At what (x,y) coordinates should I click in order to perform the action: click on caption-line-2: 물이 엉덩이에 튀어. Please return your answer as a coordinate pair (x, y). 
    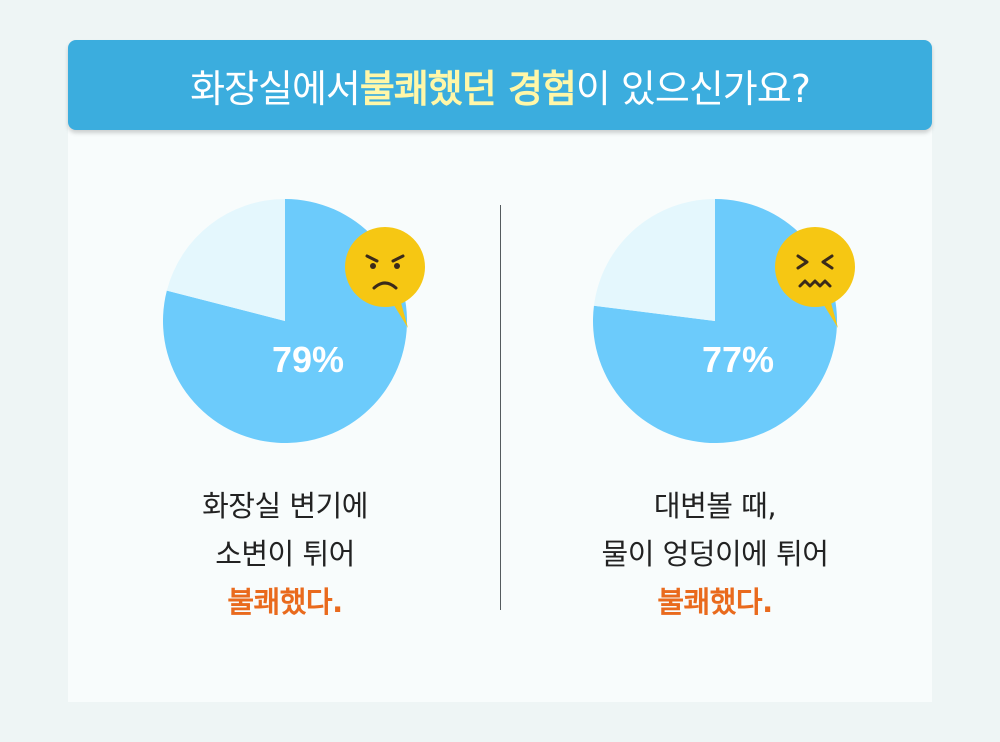
    Looking at the image, I should click on (715, 554).